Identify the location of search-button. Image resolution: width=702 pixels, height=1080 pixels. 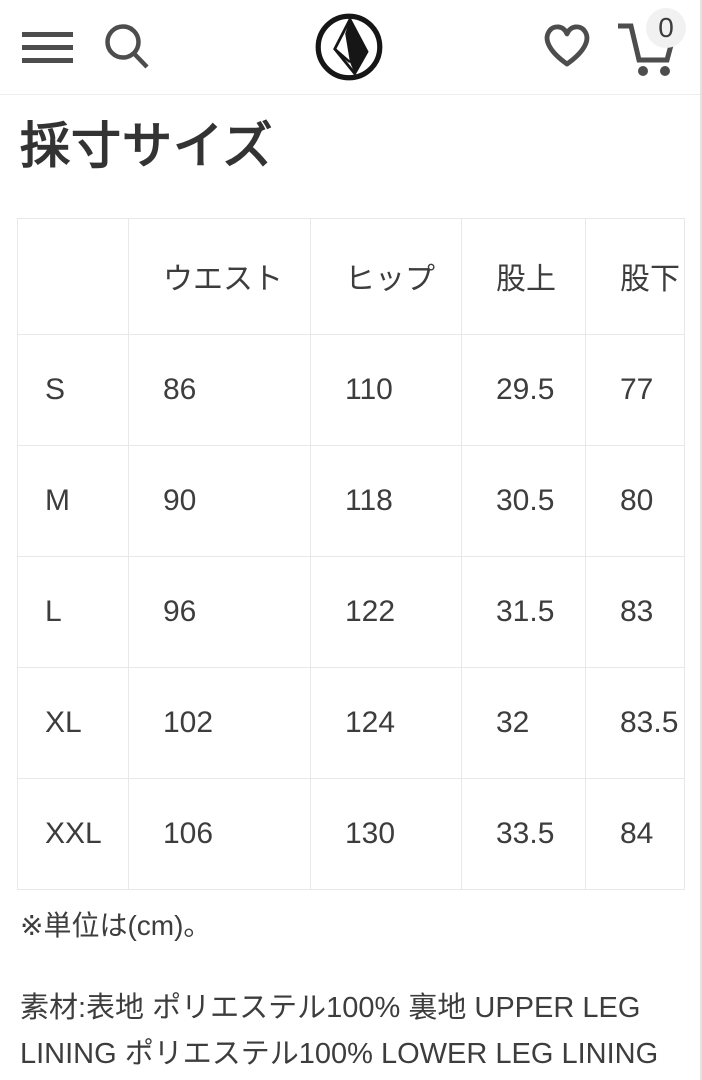
(127, 46).